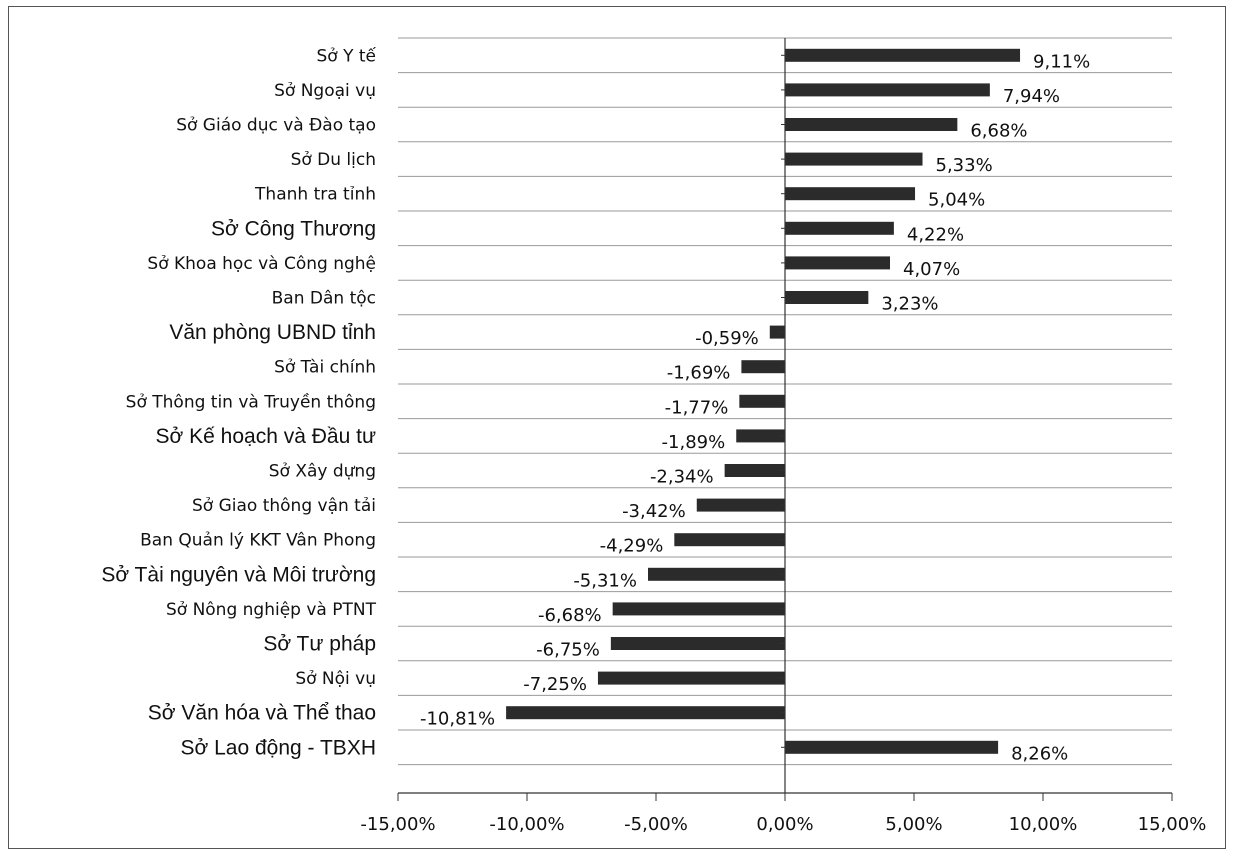 This screenshot has width=1233, height=855. Describe the element at coordinates (964, 165) in the screenshot. I see `data-label: 5,33%` at that location.